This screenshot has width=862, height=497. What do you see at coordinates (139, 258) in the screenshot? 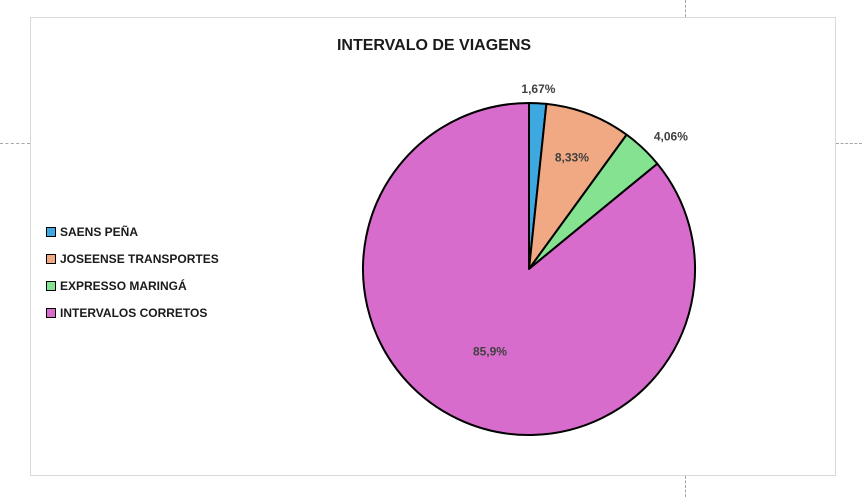
I see `legend-label: JOSEENSE TRANSPORTES` at bounding box center [139, 258].